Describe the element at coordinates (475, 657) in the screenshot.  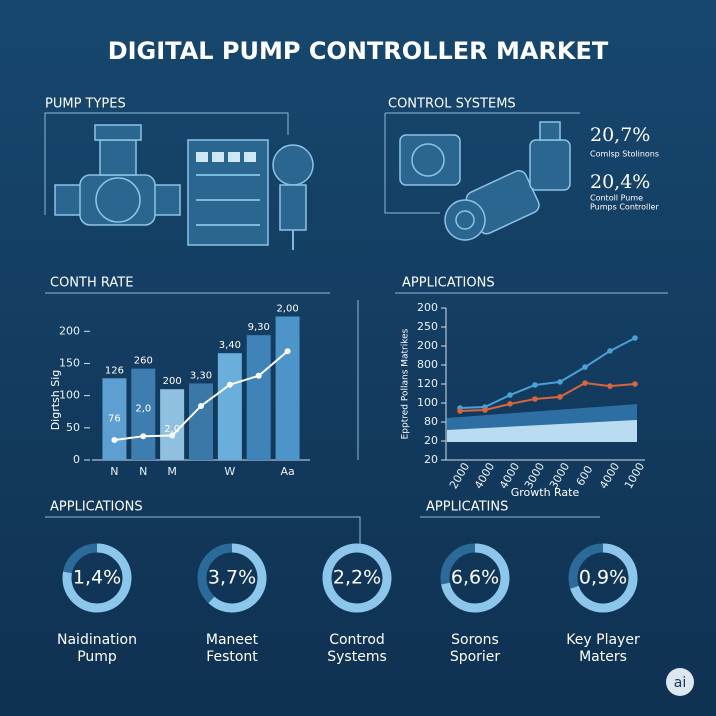
I see `kpi-label: Sporier` at that location.